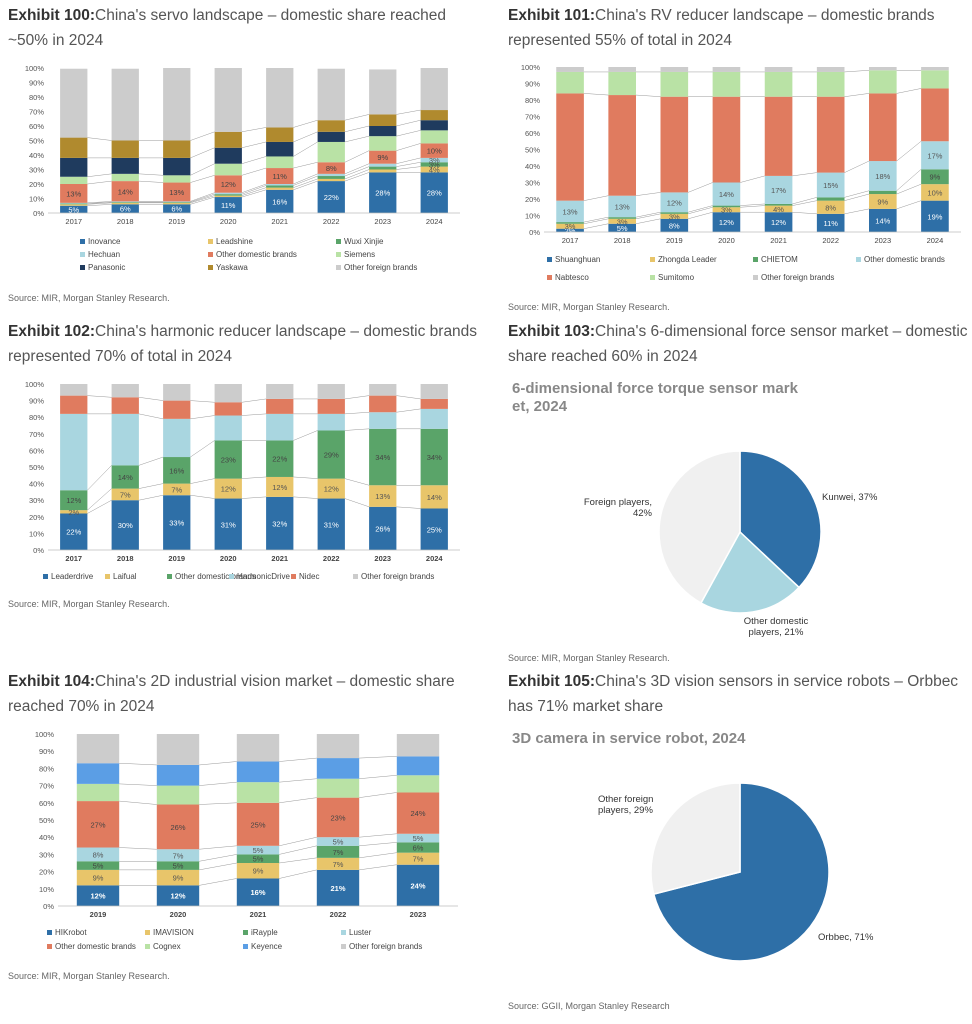 The image size is (972, 1024). Describe the element at coordinates (934, 216) in the screenshot. I see `data-label: 19%` at that location.